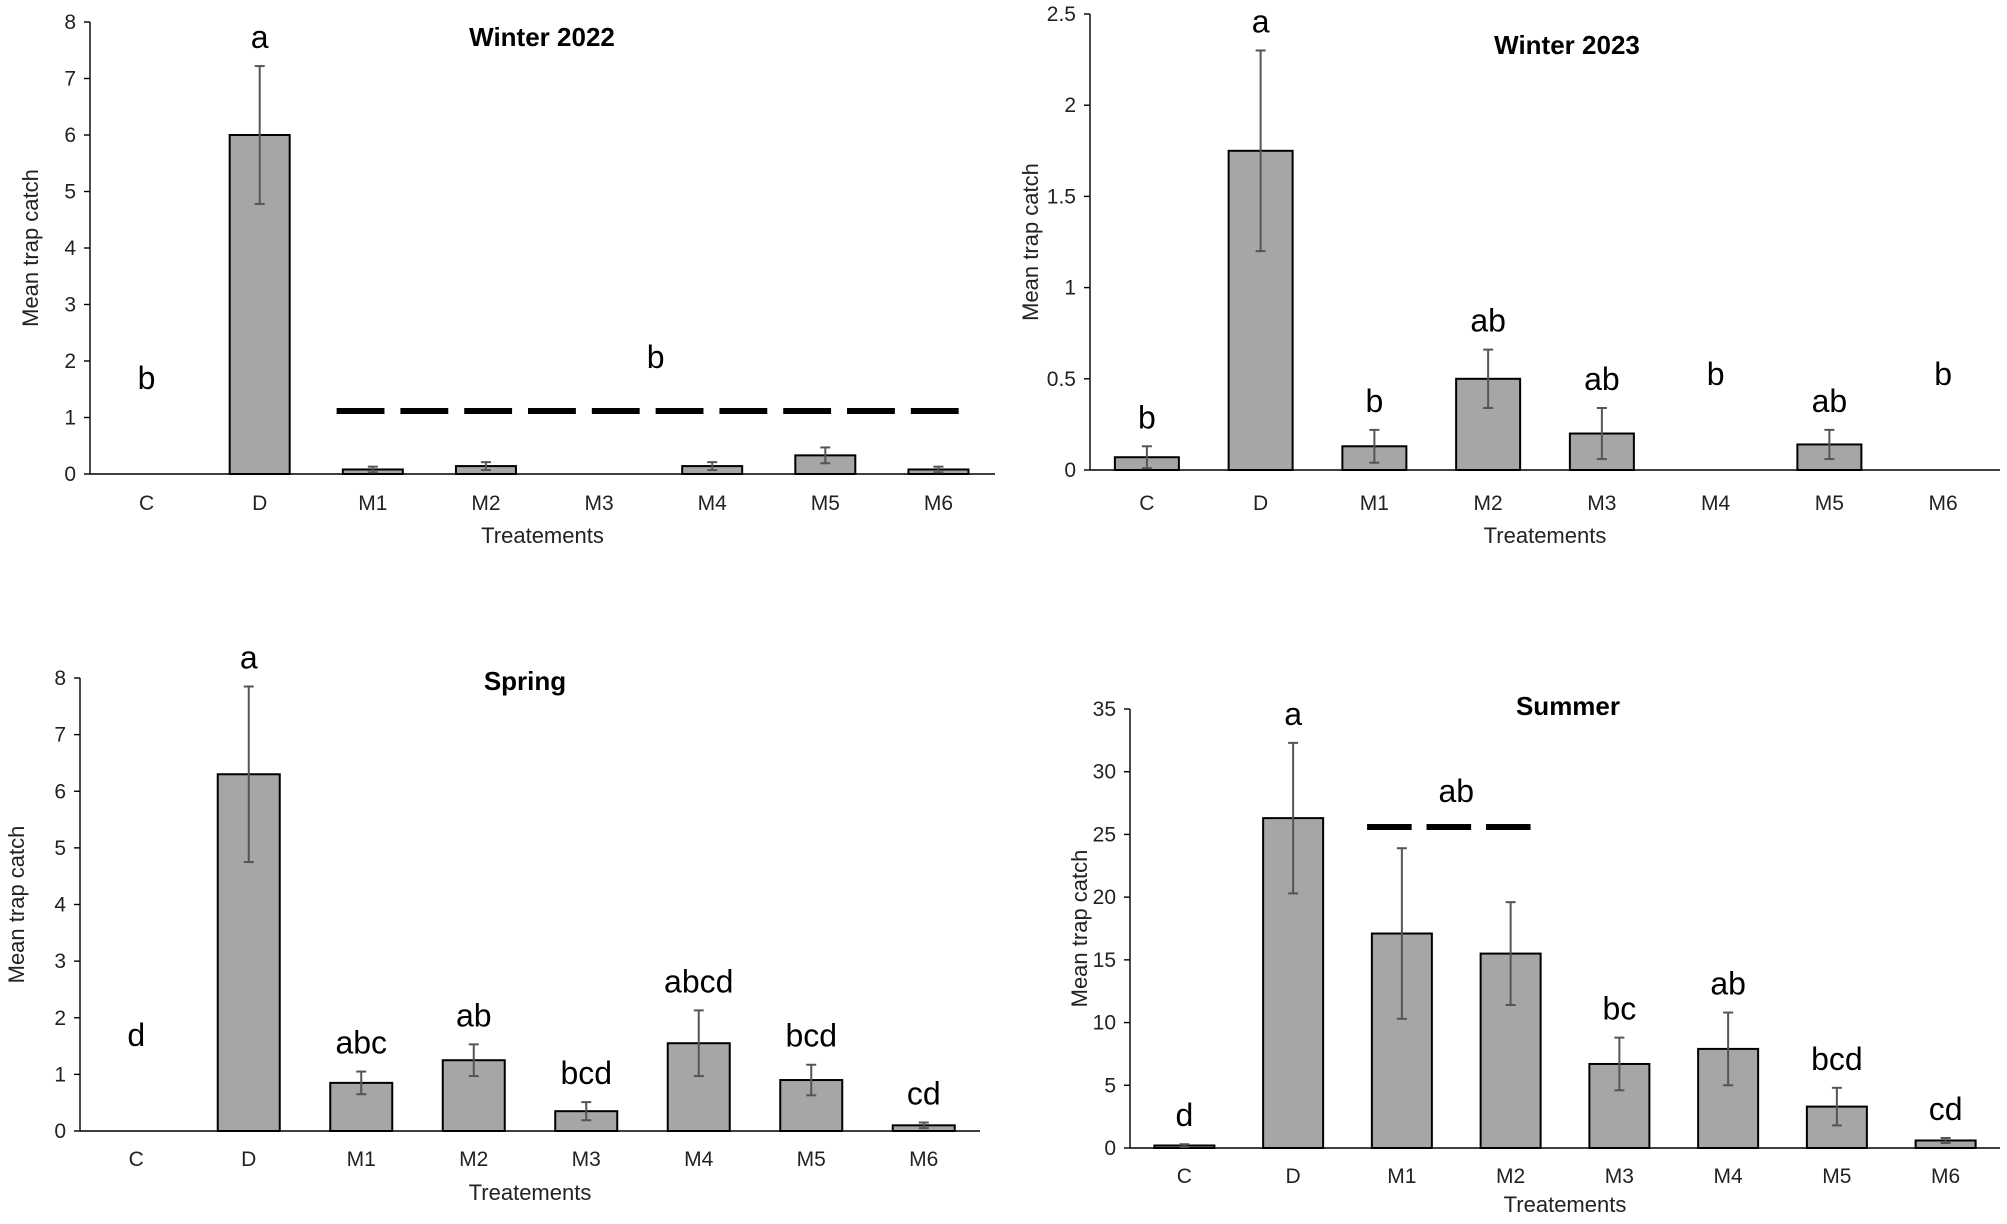  Describe the element at coordinates (1104, 772) in the screenshot. I see `y-tick-label: 30` at that location.